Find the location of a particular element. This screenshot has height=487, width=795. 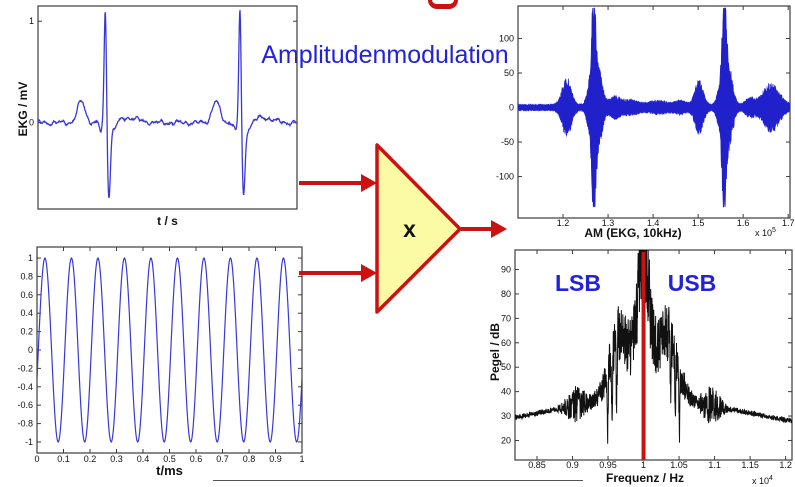

x-tick-label: 1.6 is located at coordinates (743, 223).